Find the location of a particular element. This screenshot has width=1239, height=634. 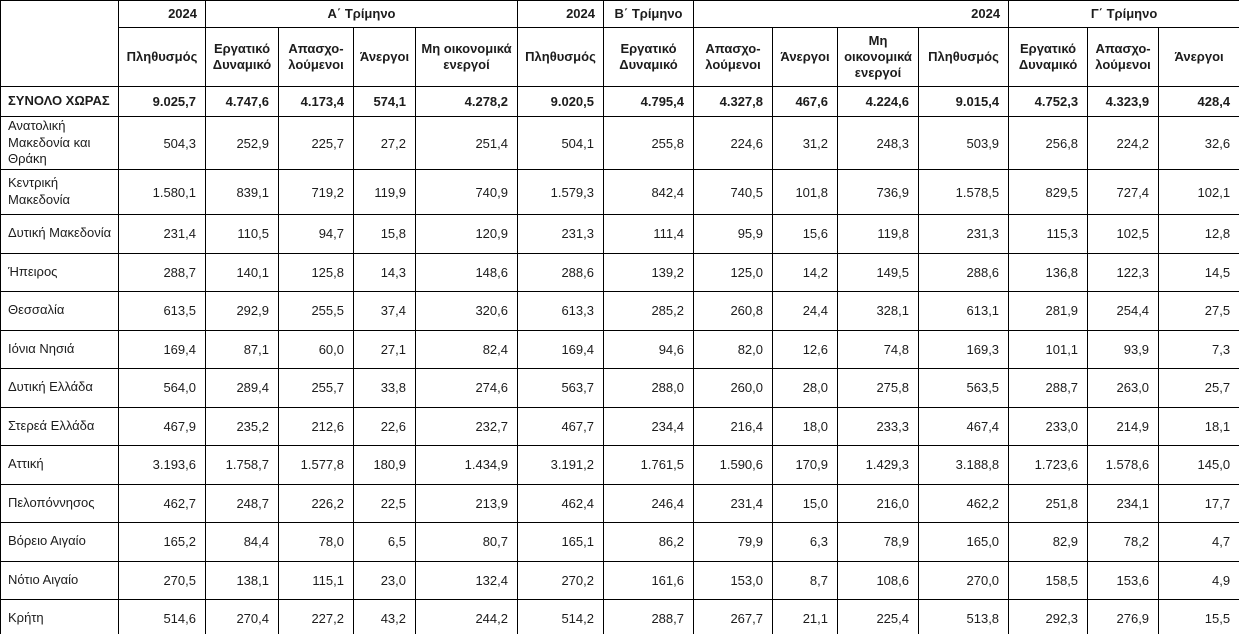

value-cell: 23,0 is located at coordinates (384, 580).